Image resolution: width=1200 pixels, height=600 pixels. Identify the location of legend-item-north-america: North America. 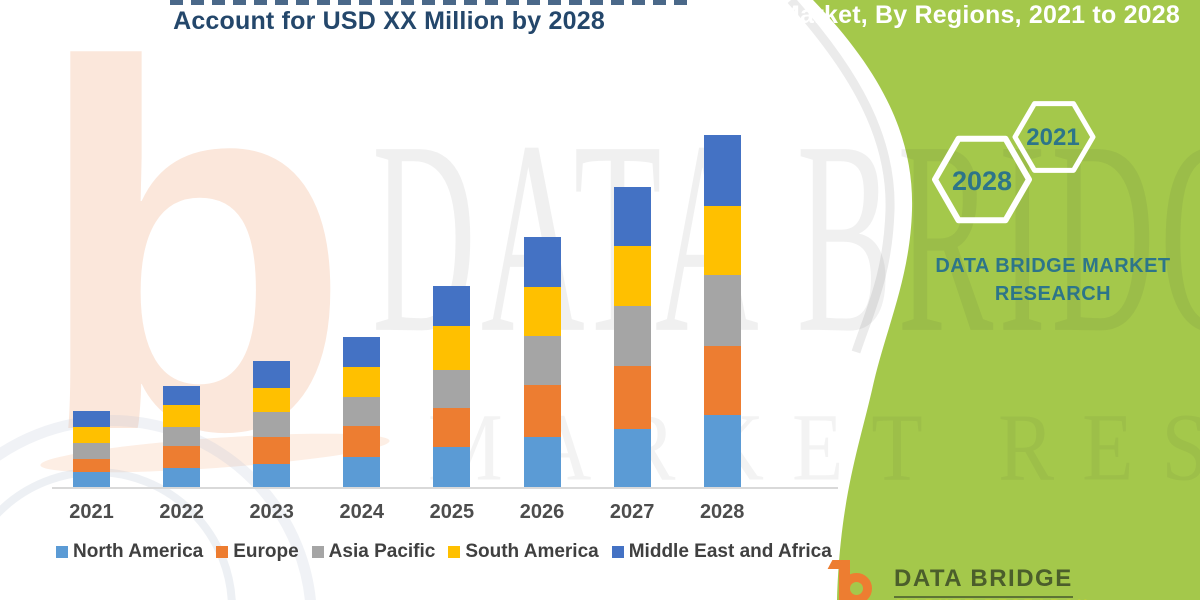
(129, 552).